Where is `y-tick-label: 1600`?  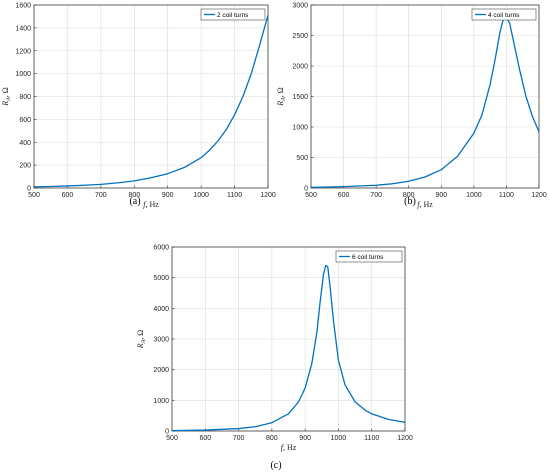 y-tick-label: 1600 is located at coordinates (23, 6).